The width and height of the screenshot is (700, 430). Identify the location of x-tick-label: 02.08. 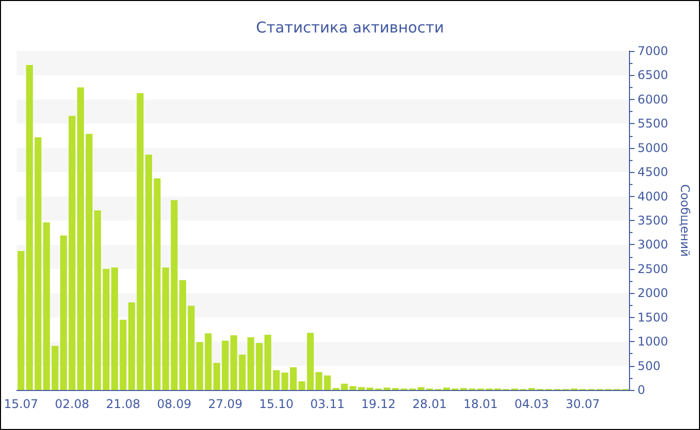
(72, 404).